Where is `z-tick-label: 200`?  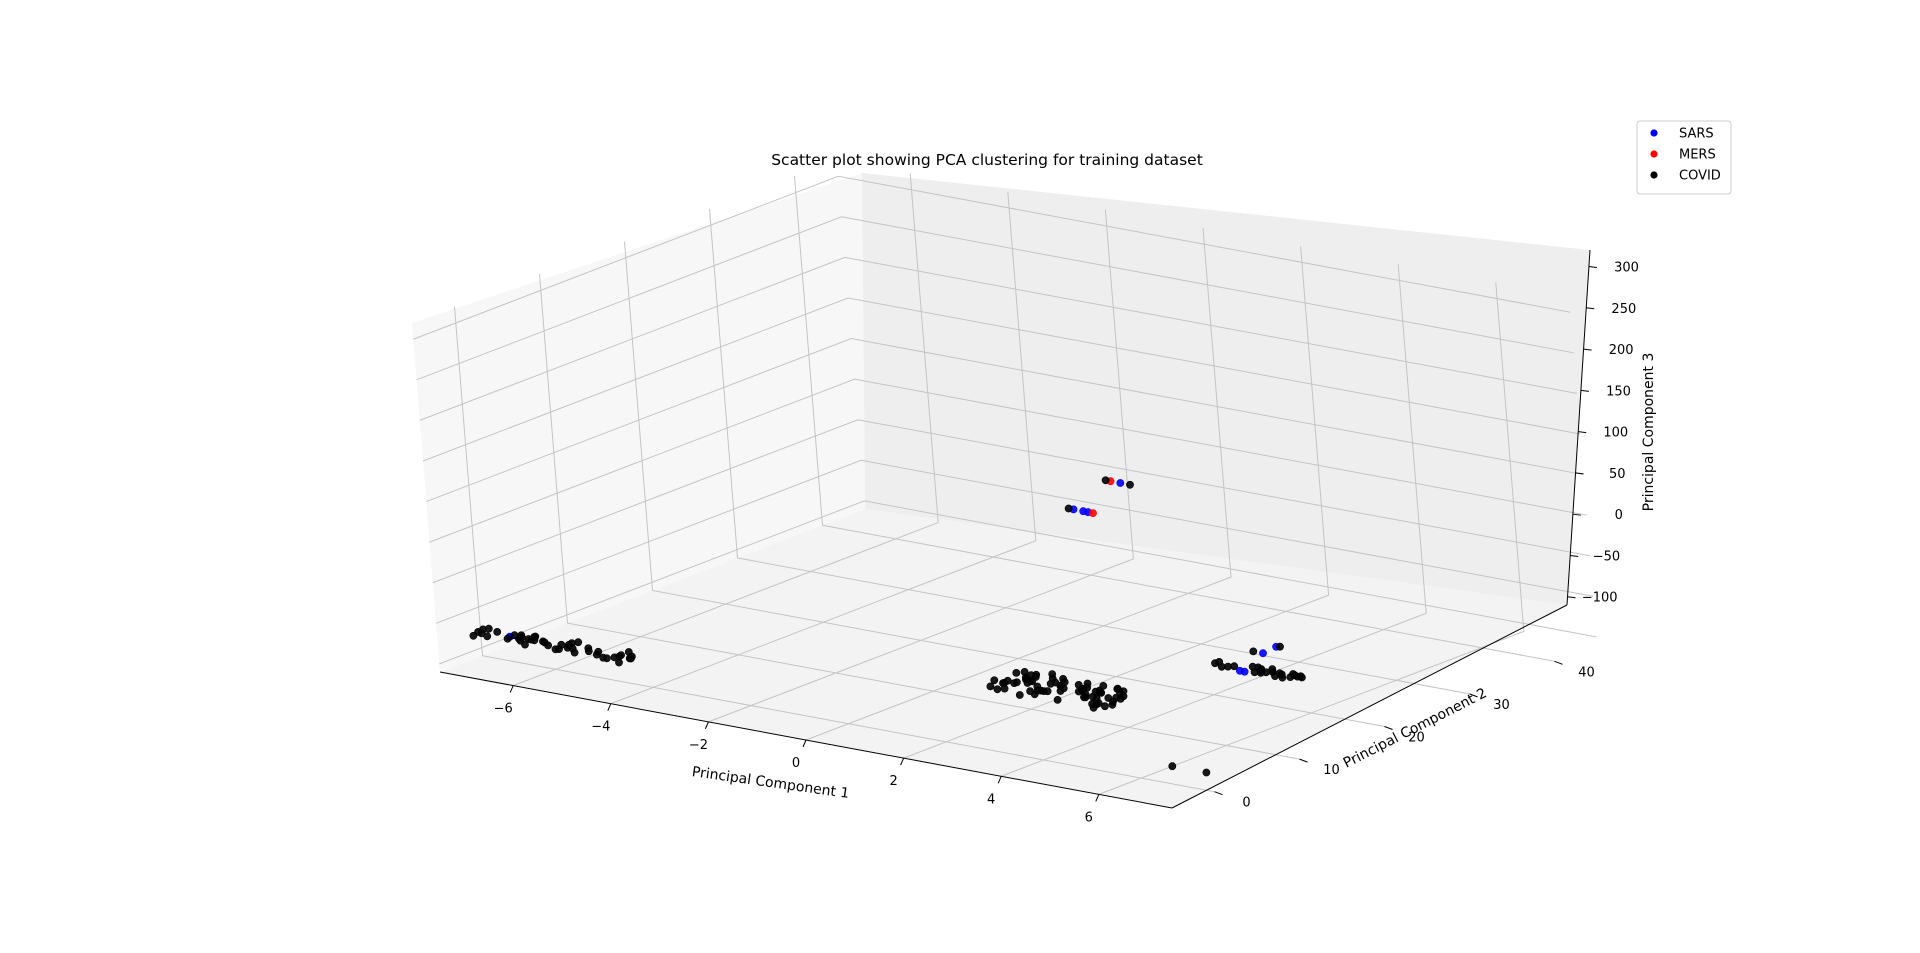 z-tick-label: 200 is located at coordinates (1621, 350).